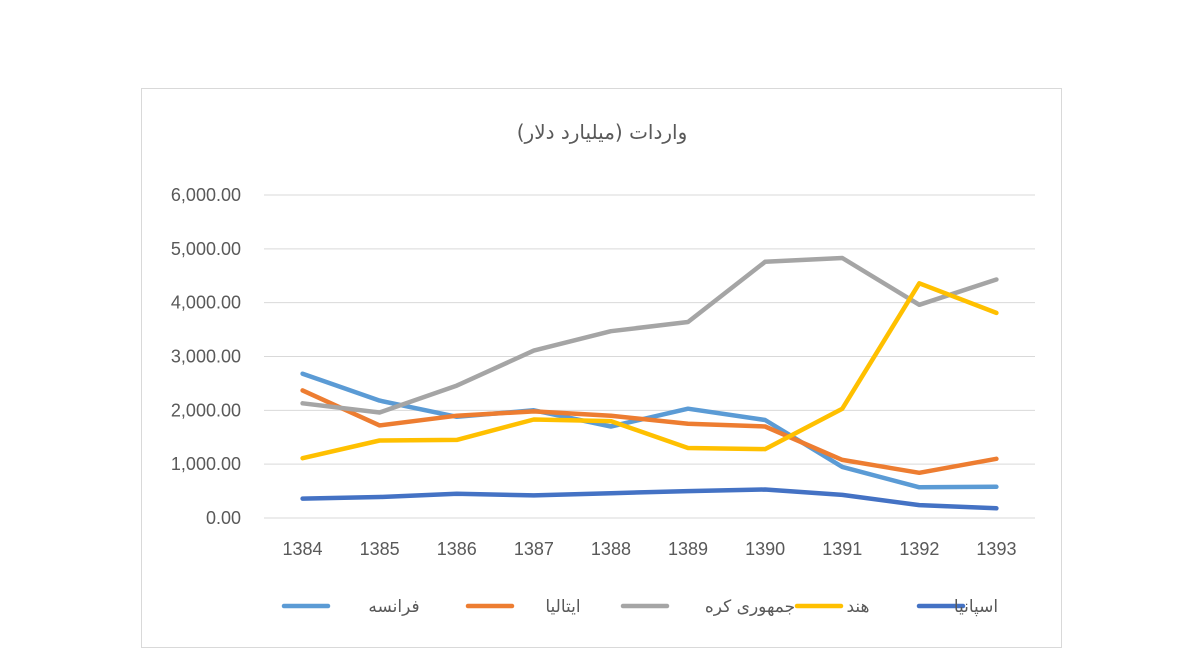  What do you see at coordinates (303, 549) in the screenshot?
I see `x-tick-label: 1384` at bounding box center [303, 549].